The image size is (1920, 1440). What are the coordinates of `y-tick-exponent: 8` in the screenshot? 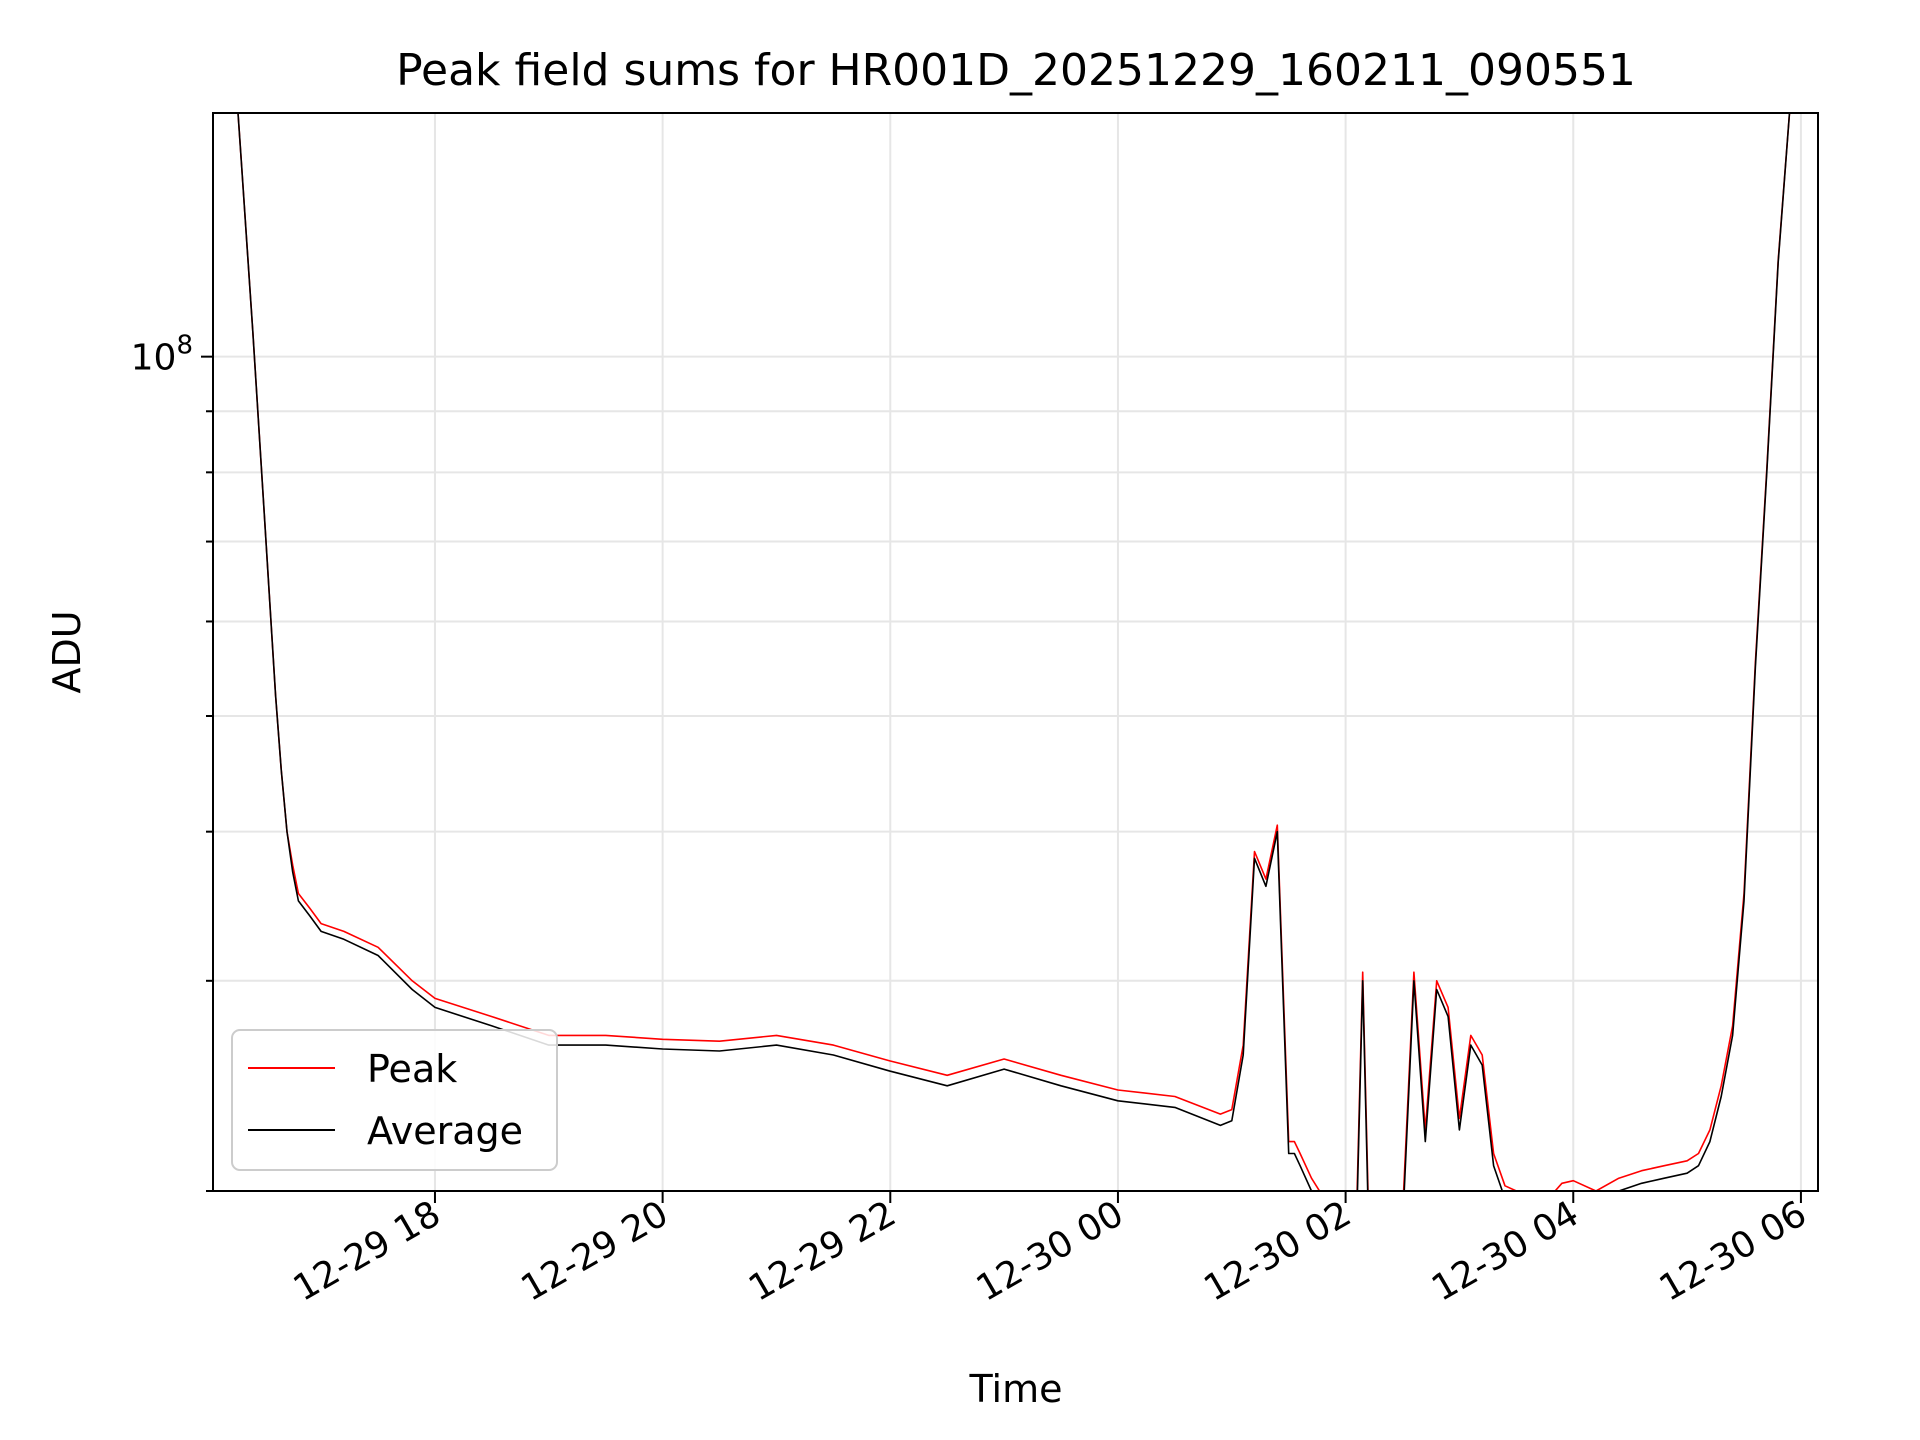 It's located at (184, 346).